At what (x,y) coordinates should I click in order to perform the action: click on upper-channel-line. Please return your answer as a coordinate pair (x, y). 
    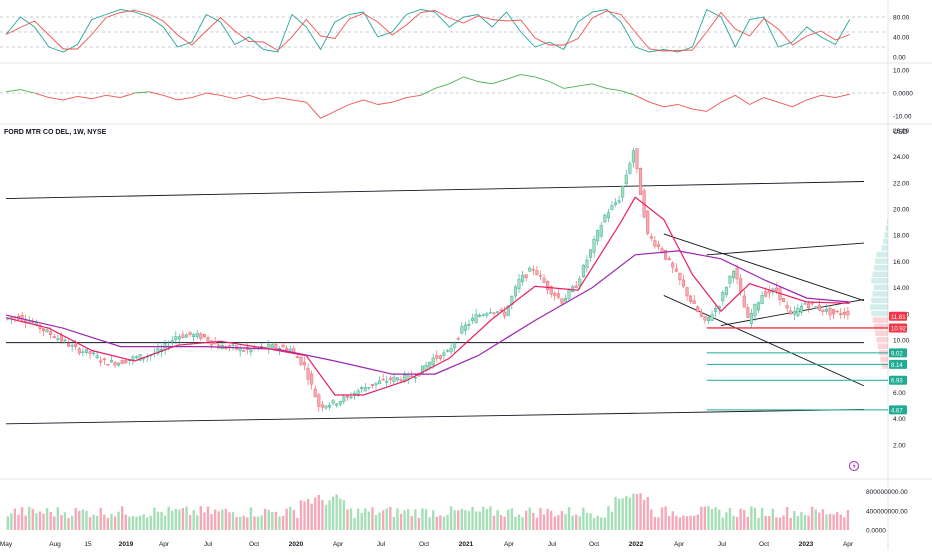
    Looking at the image, I should click on (435, 190).